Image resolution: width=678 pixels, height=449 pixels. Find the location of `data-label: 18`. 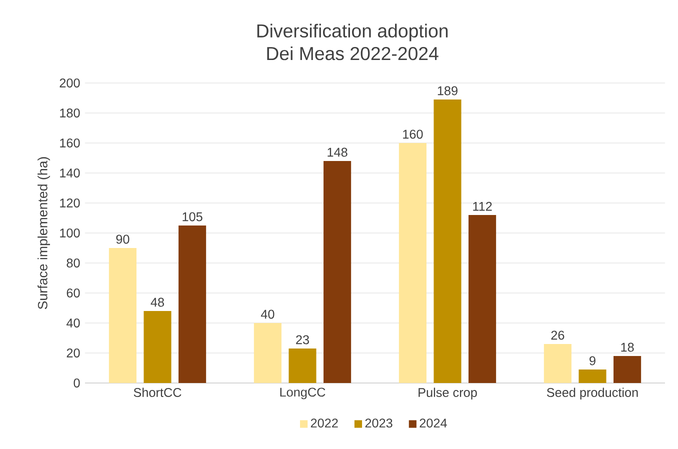

data-label: 18 is located at coordinates (627, 347).